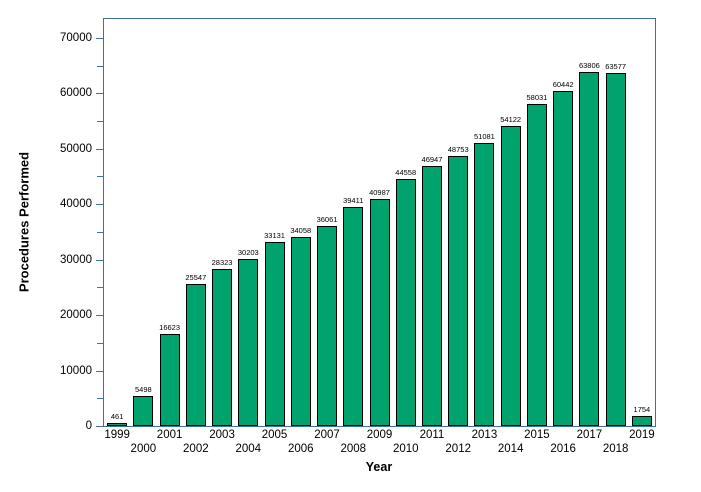 This screenshot has height=492, width=701. I want to click on bar-2014, so click(510, 276).